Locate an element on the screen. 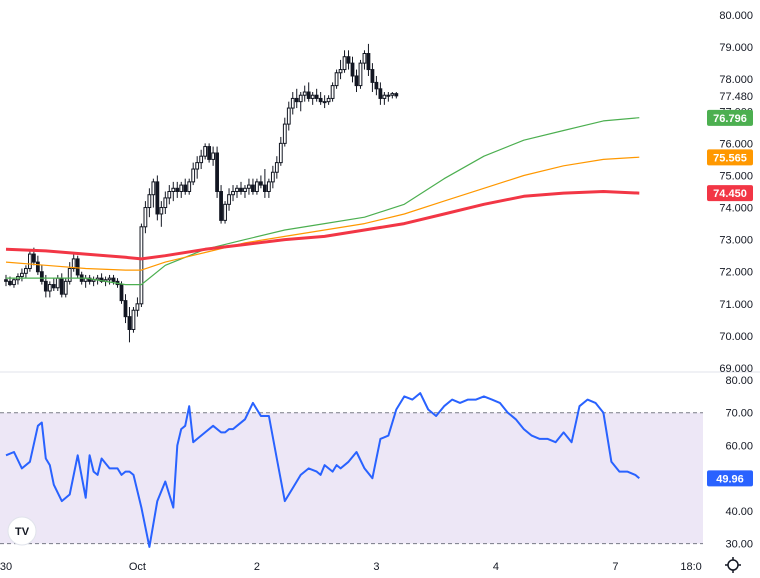 The image size is (760, 578). price-axis-tick-label: 75.000 is located at coordinates (736, 176).